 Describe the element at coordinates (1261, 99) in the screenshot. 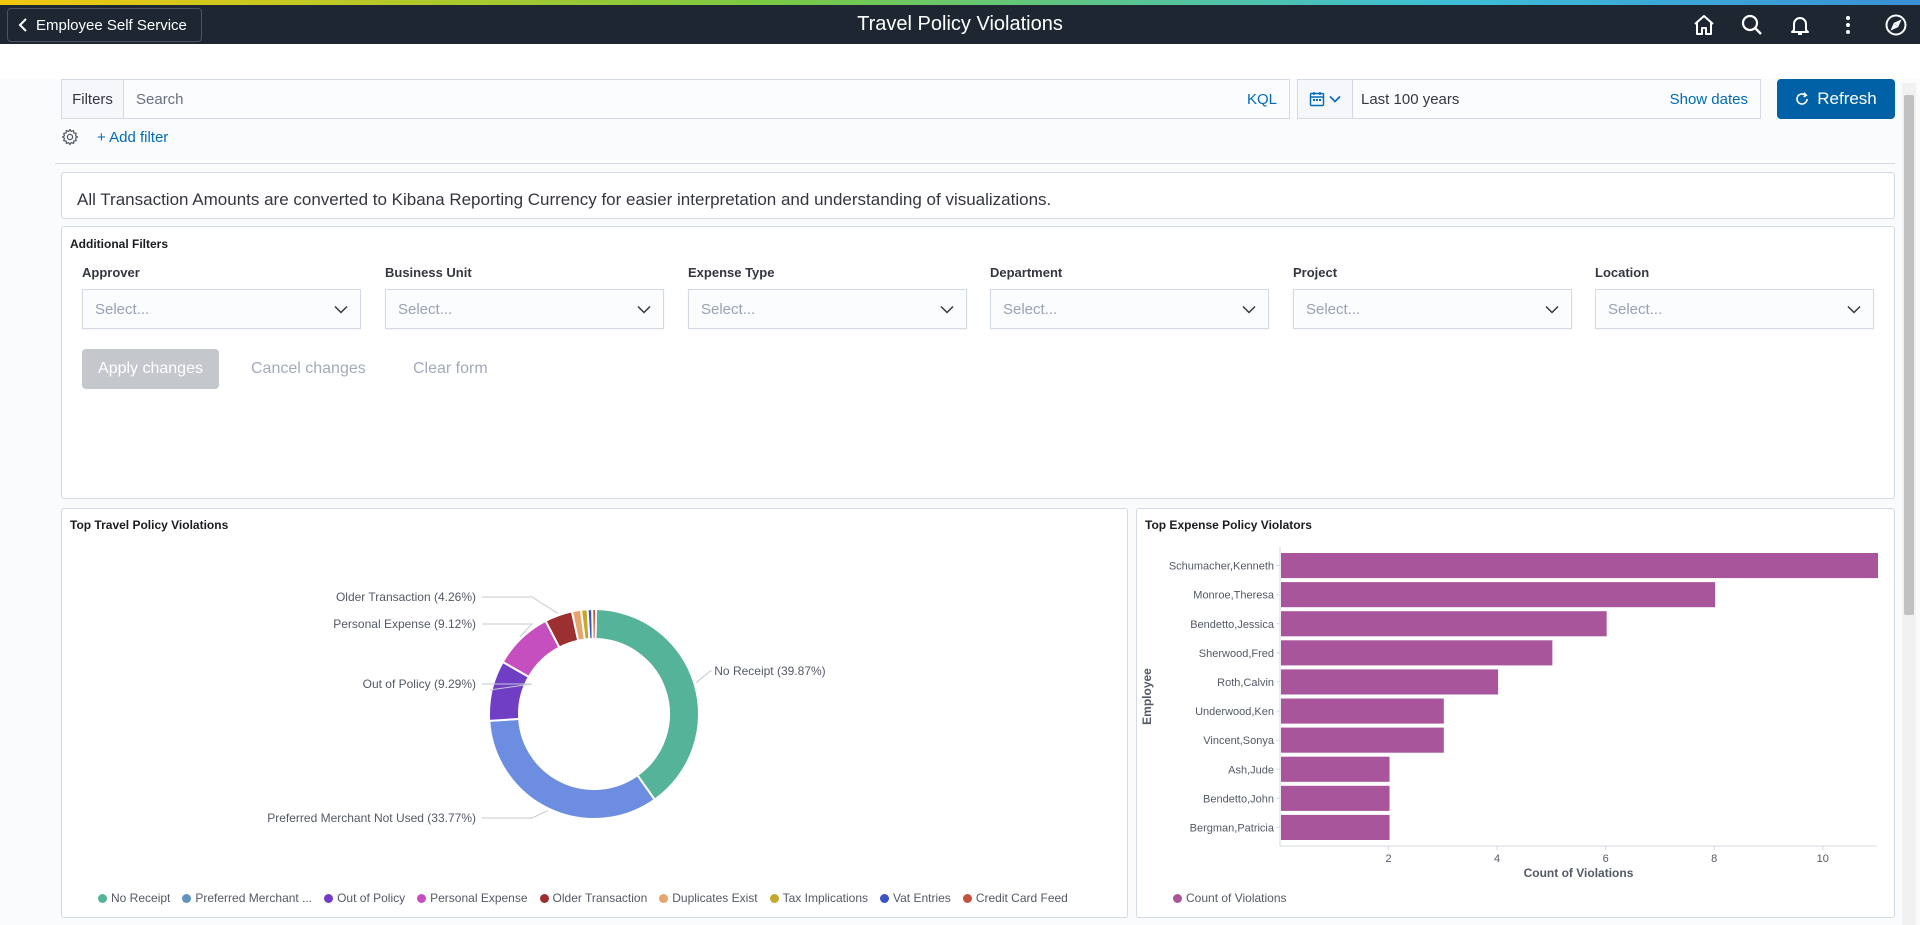

I see `kql-button: KQL` at that location.